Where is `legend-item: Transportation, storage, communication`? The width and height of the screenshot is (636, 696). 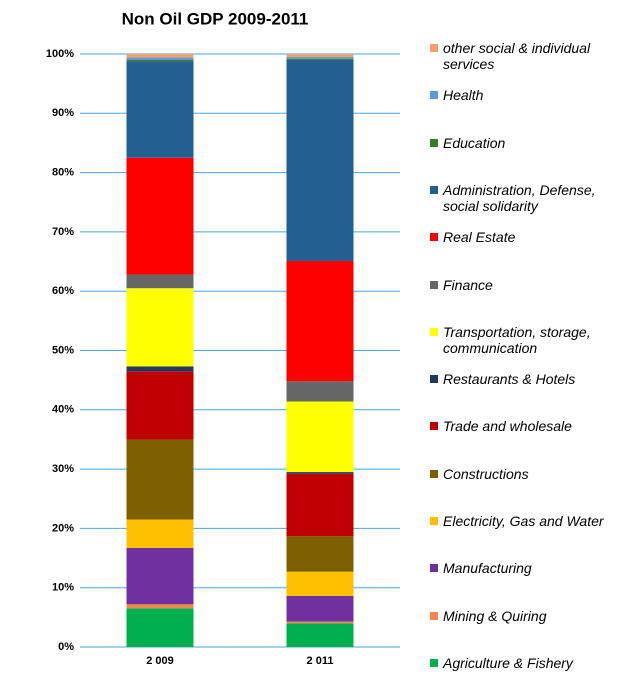 legend-item: Transportation, storage, communication is located at coordinates (525, 340).